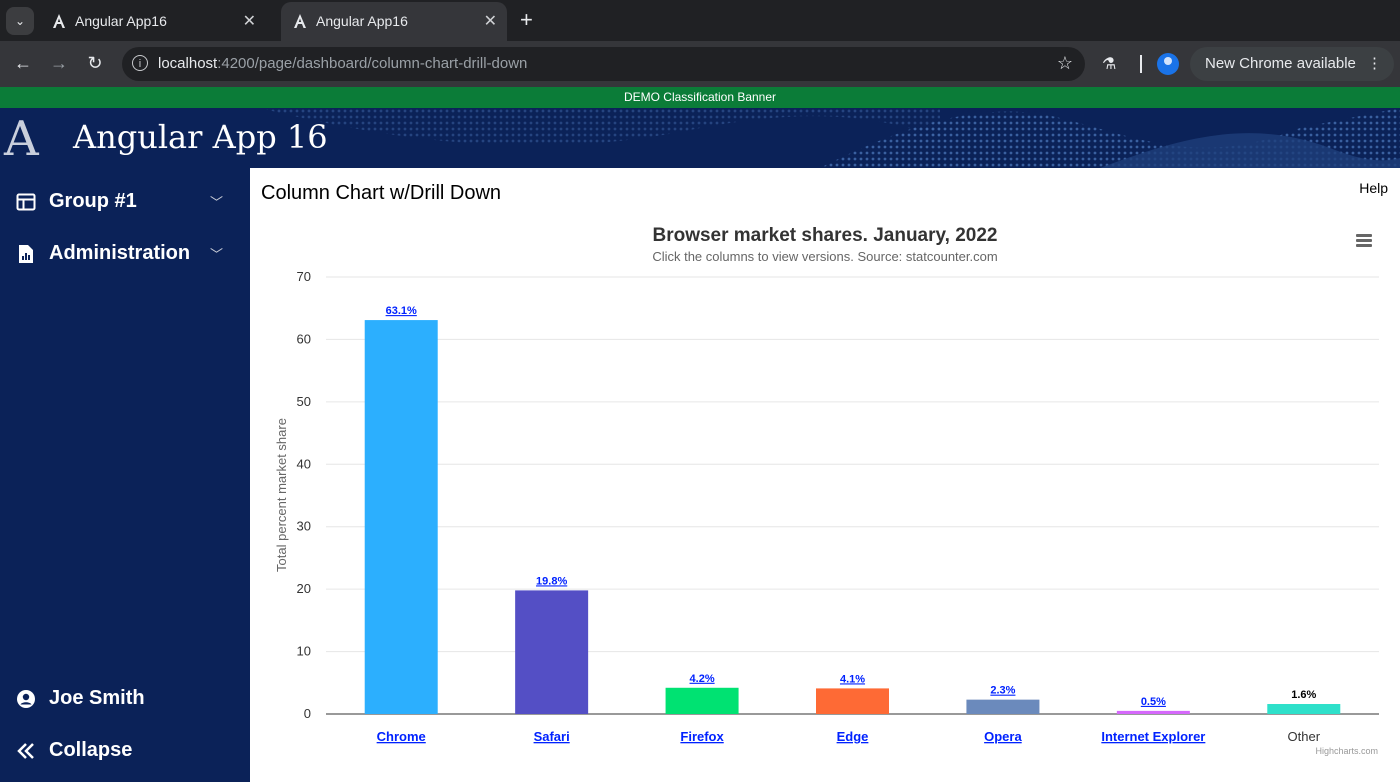 This screenshot has width=1400, height=782. Describe the element at coordinates (59, 63) in the screenshot. I see `forward-arrow-icon: →` at that location.